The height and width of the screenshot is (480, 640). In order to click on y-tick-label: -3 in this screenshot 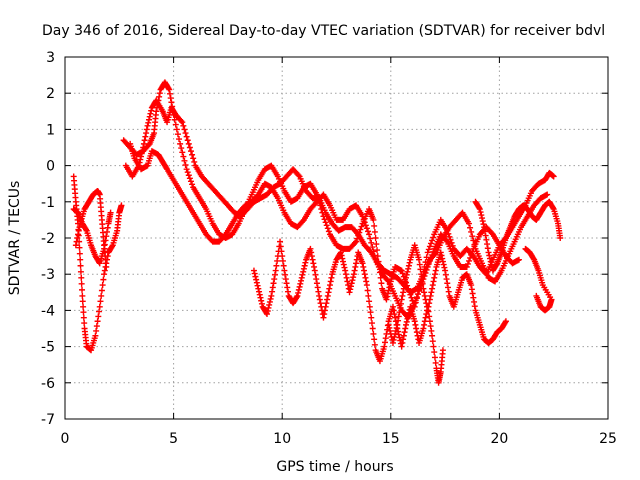, I will do `click(48, 275)`.